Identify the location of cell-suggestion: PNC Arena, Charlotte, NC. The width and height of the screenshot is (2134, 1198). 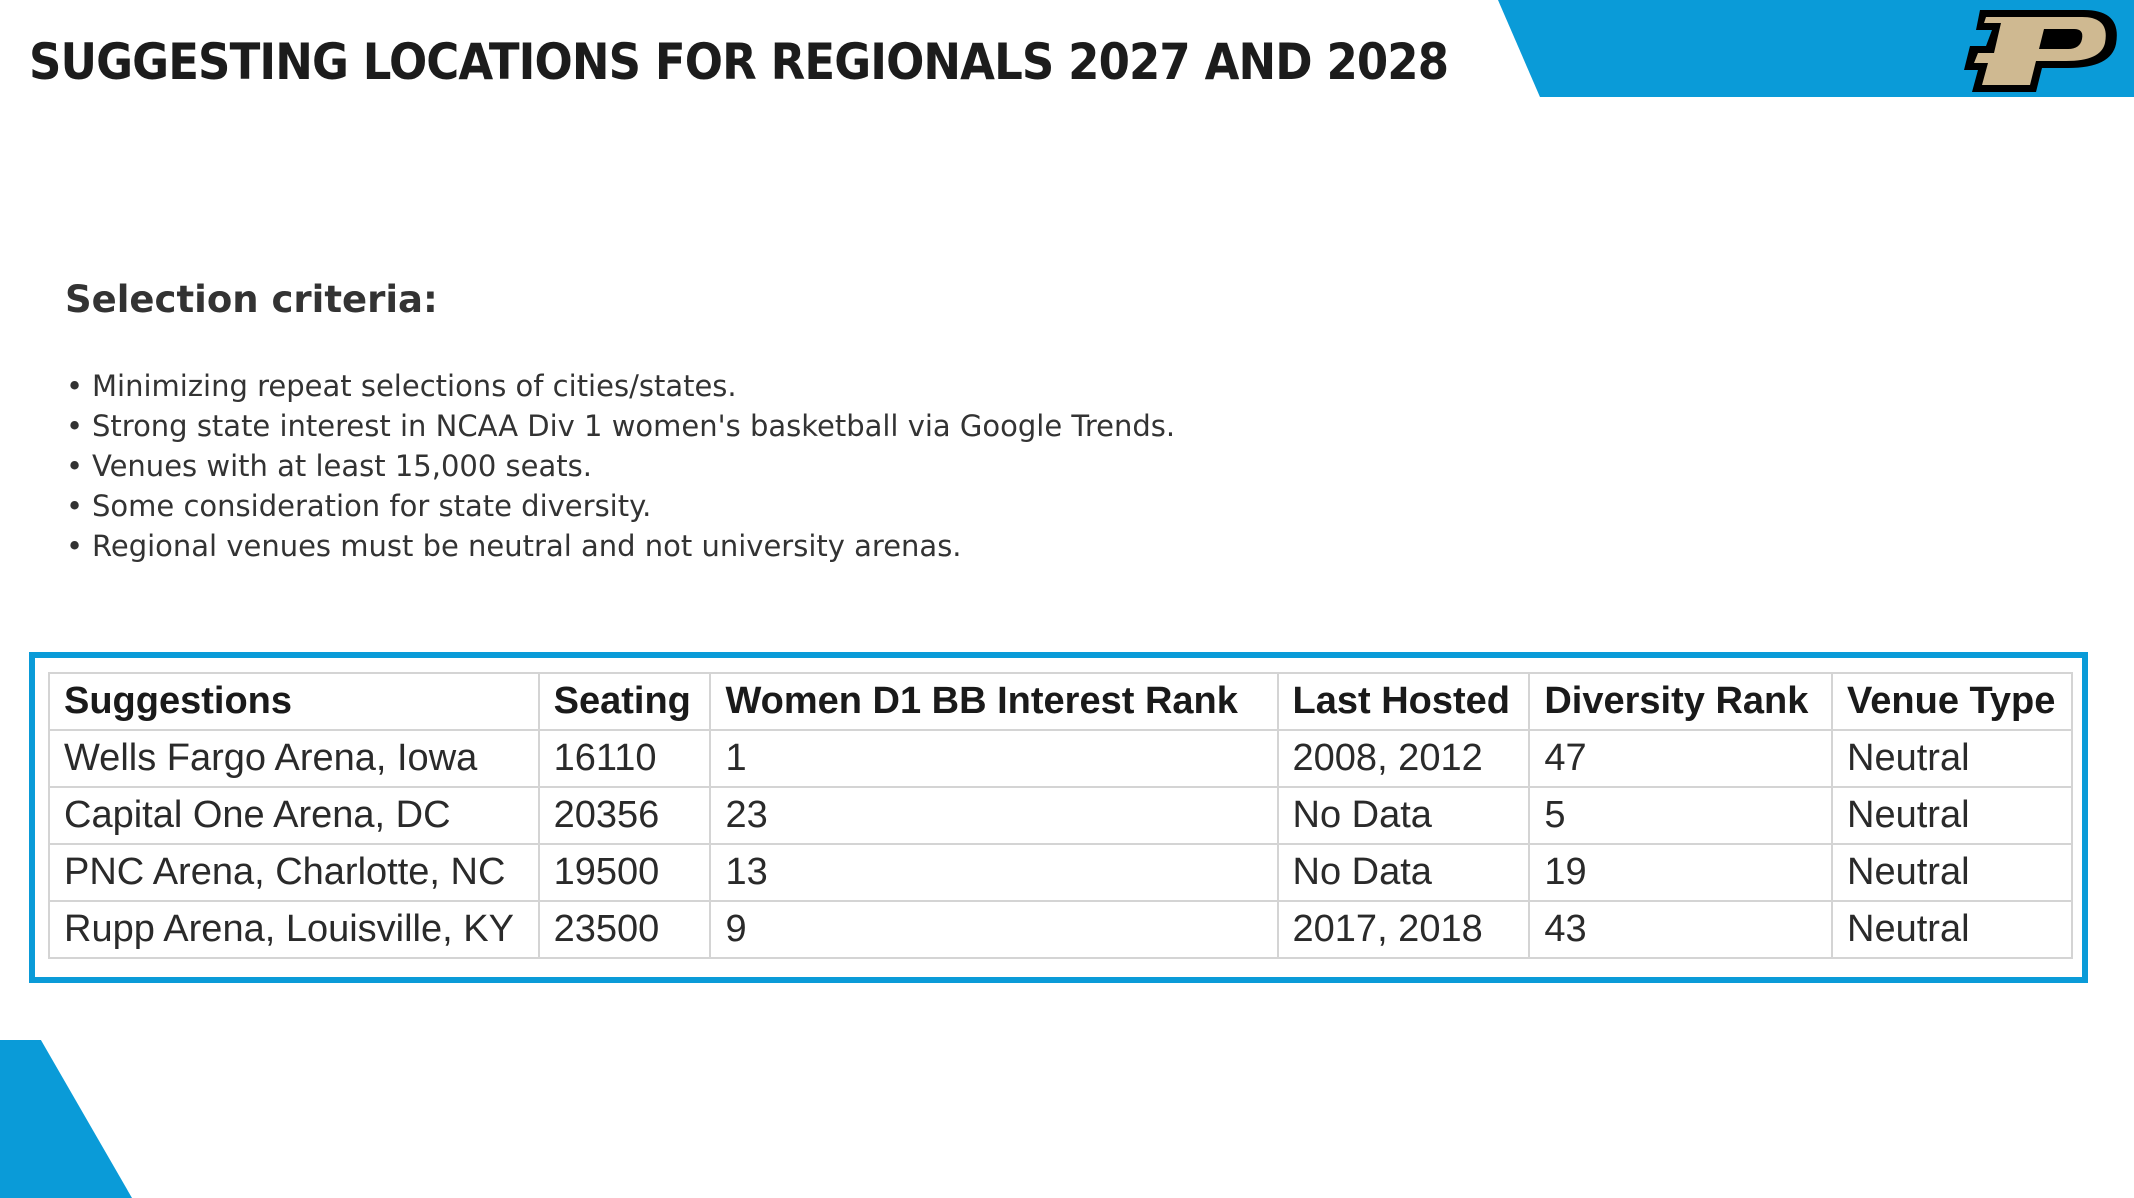
(294, 872).